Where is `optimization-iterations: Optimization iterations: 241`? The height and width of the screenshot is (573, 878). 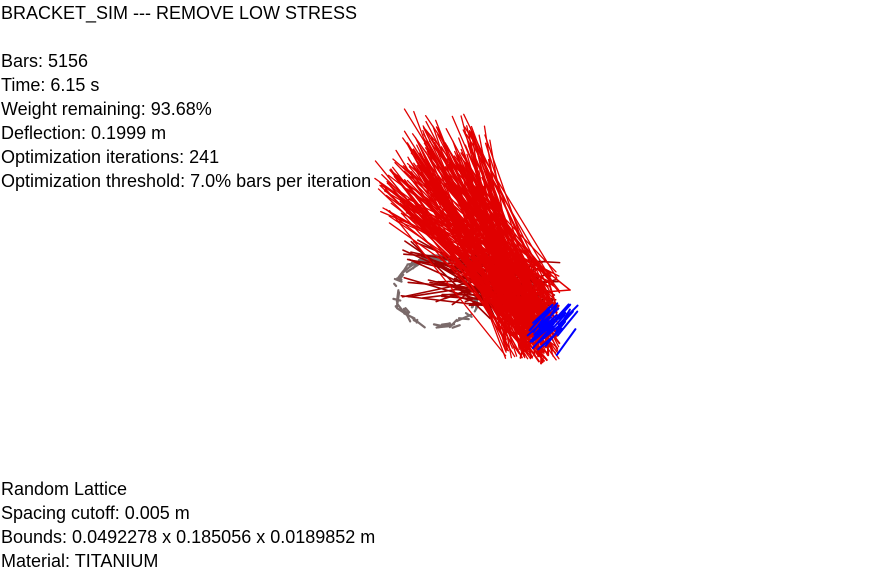 optimization-iterations: Optimization iterations: 241 is located at coordinates (110, 157).